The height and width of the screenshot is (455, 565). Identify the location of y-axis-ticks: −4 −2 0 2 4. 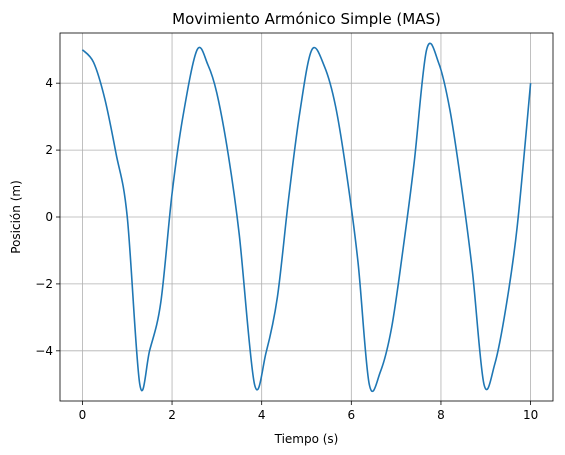
(47, 217).